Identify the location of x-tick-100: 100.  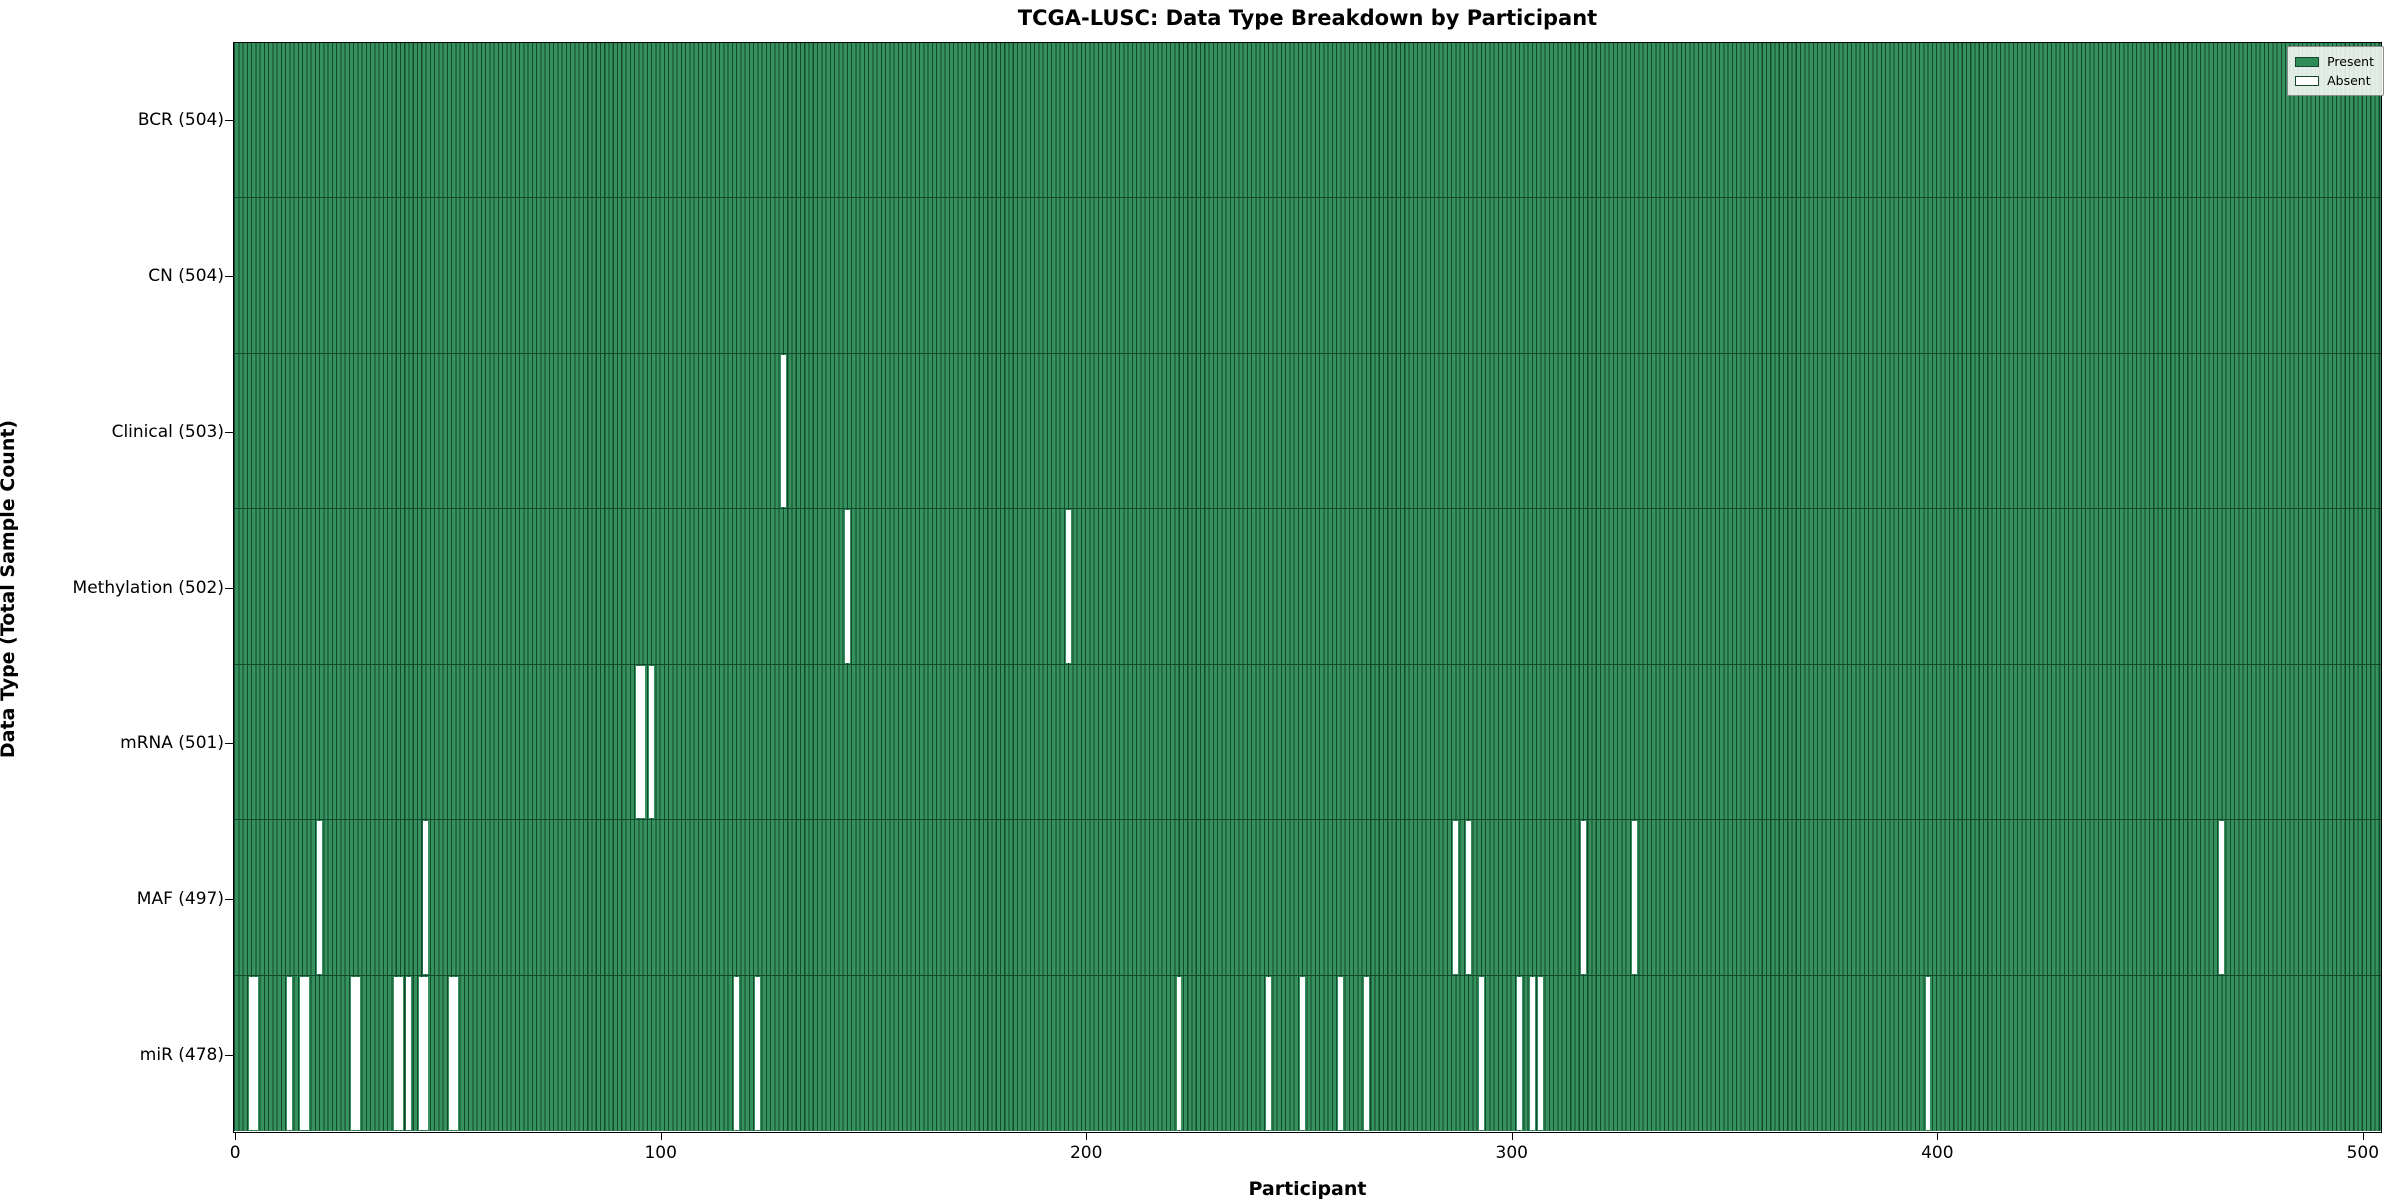
(660, 1153).